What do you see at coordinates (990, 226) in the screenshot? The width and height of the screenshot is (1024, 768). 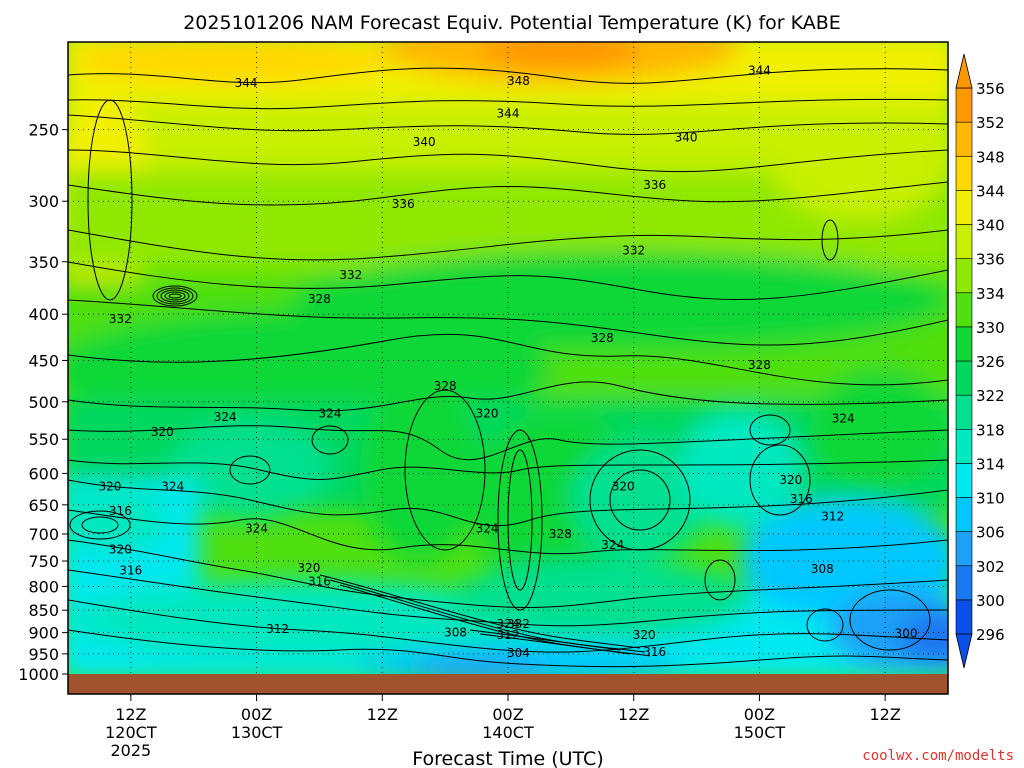 I see `colorbar-tick-label: 340` at bounding box center [990, 226].